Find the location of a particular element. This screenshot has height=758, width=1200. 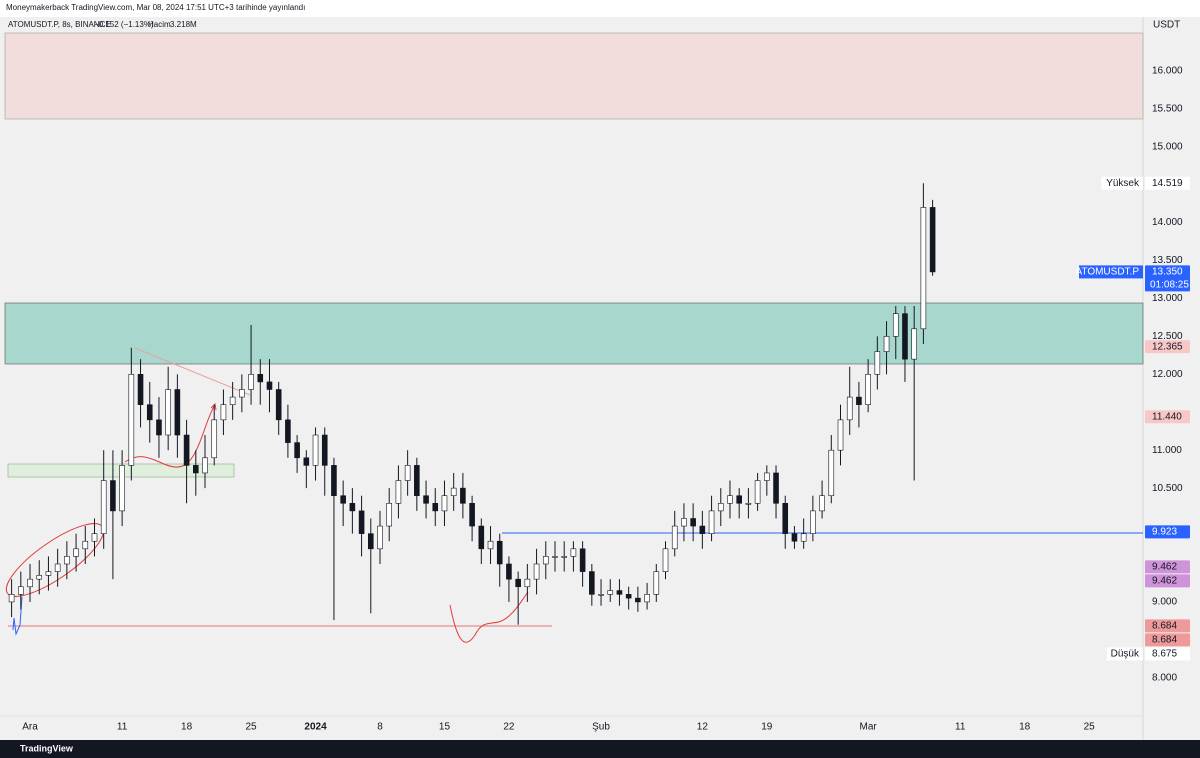

y-tick-label: 15.500 is located at coordinates (1167, 108).